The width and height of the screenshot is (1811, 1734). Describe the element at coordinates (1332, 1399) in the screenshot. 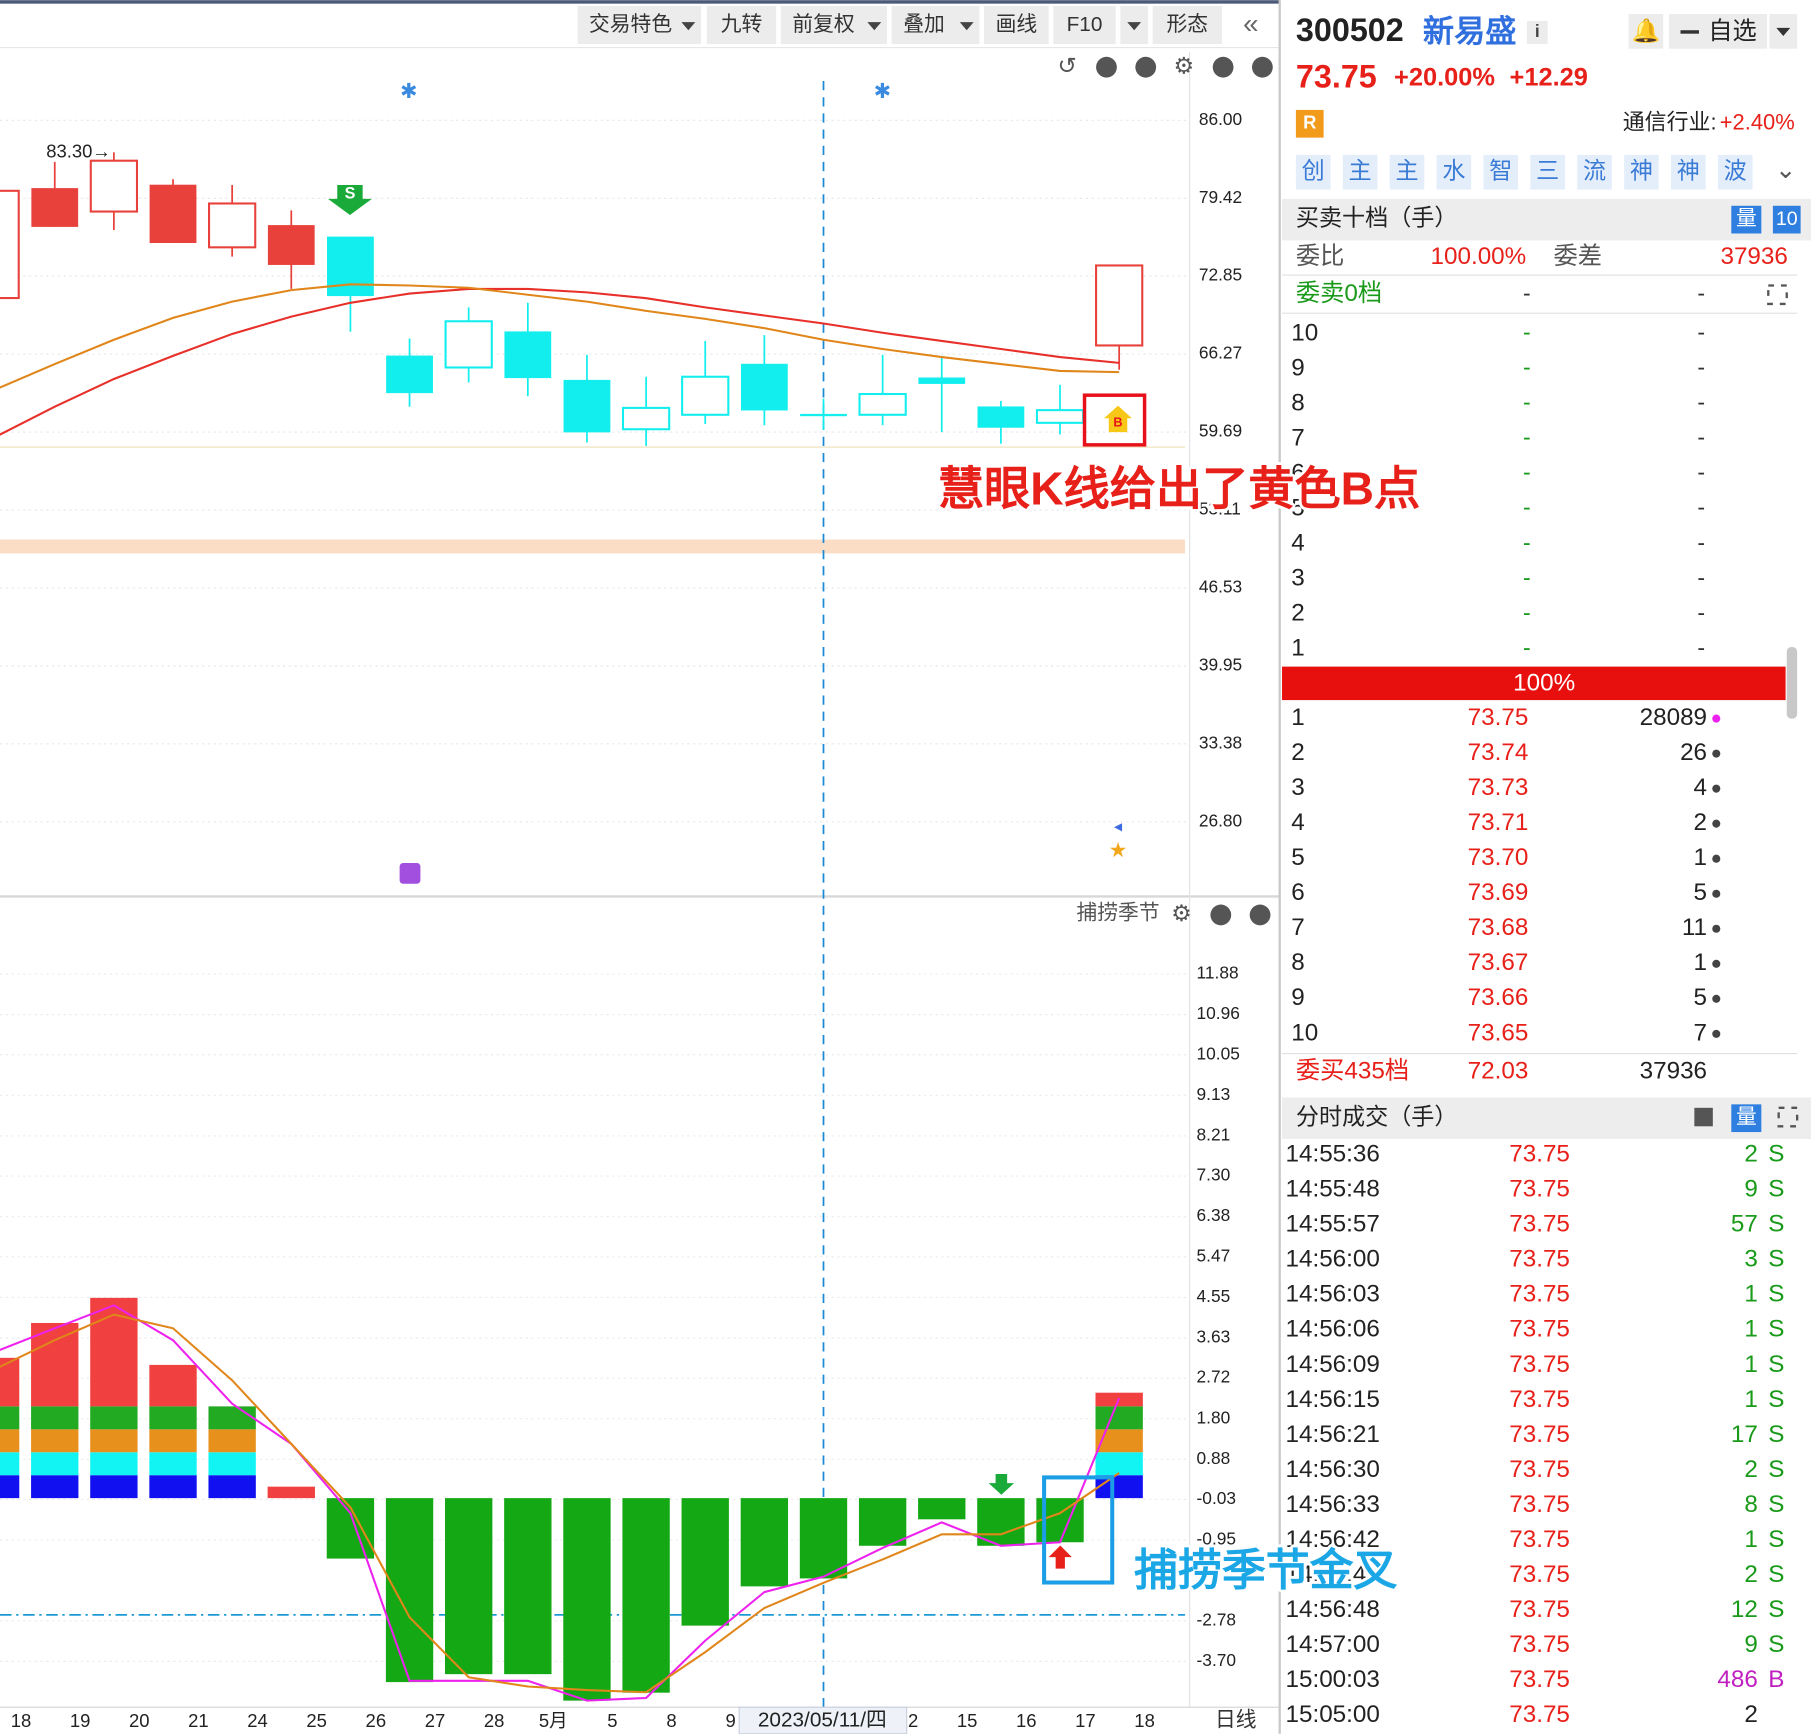

I see `trade-time: 14:56:15` at that location.